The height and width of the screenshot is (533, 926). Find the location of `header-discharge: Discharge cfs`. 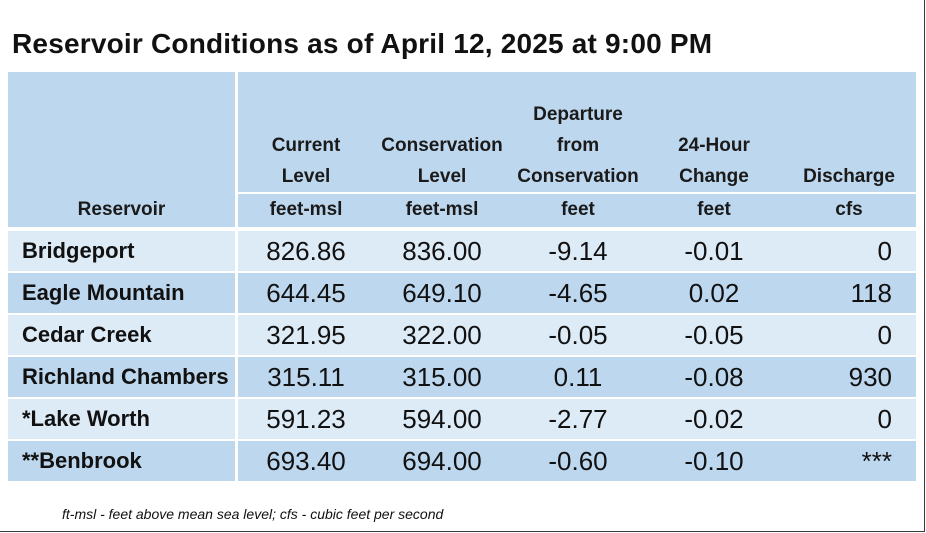

header-discharge: Discharge cfs is located at coordinates (849, 149).